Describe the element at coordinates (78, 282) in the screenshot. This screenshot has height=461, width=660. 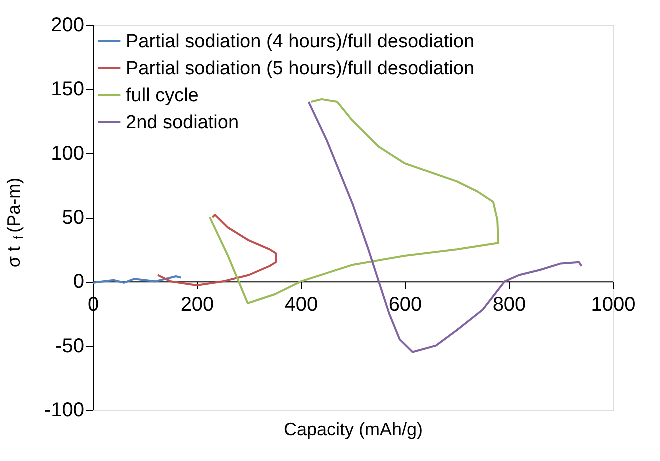
I see `y-tick-label: 0` at that location.